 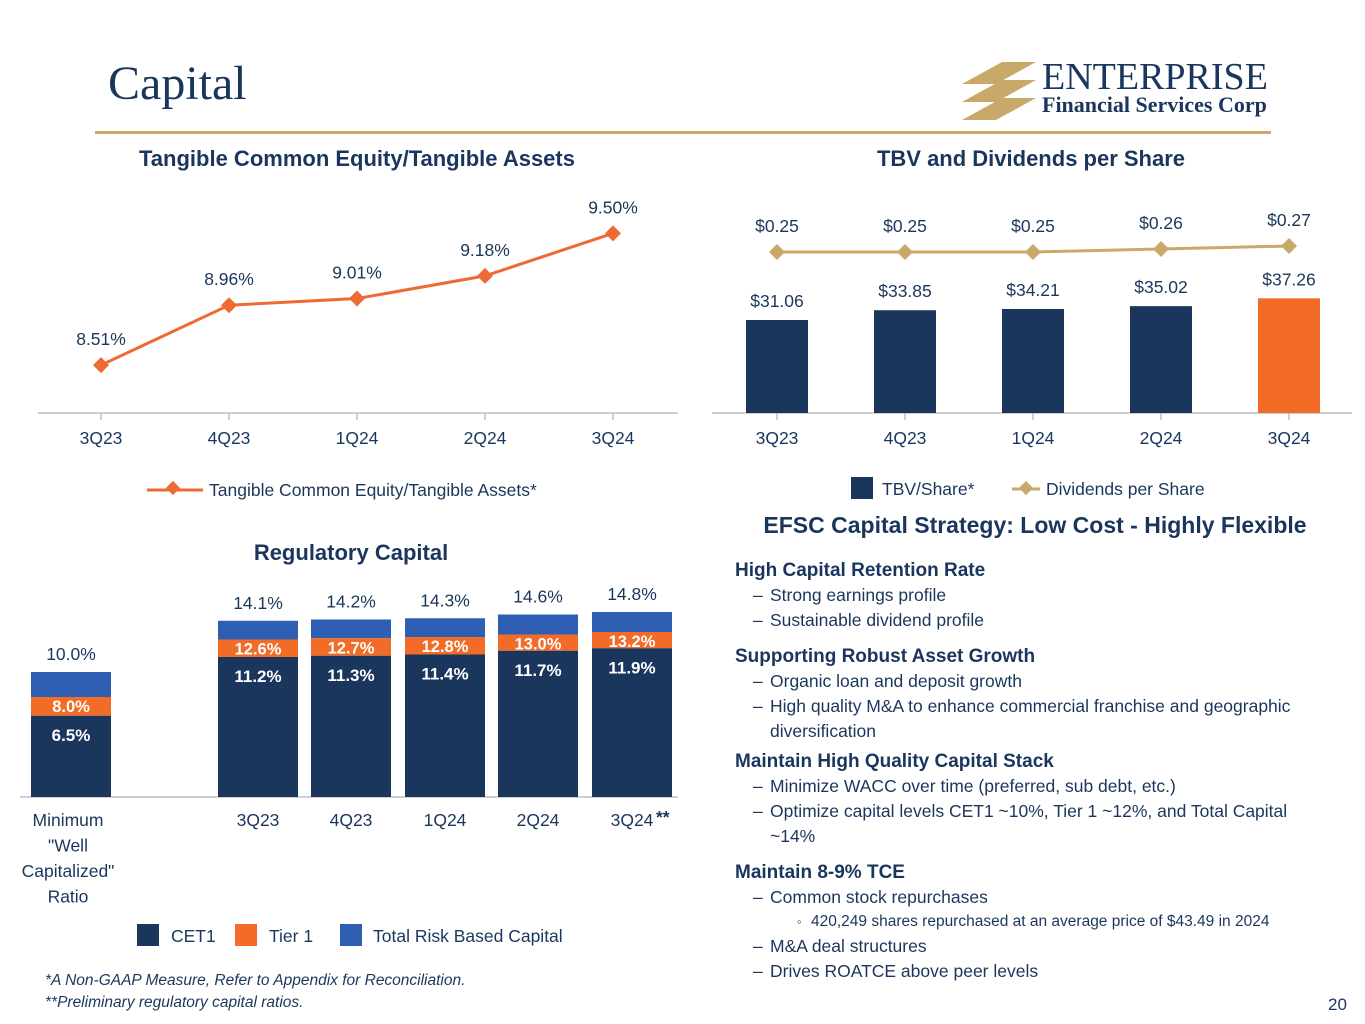 What do you see at coordinates (1033, 290) in the screenshot?
I see `tbv-data-label: $34.21` at bounding box center [1033, 290].